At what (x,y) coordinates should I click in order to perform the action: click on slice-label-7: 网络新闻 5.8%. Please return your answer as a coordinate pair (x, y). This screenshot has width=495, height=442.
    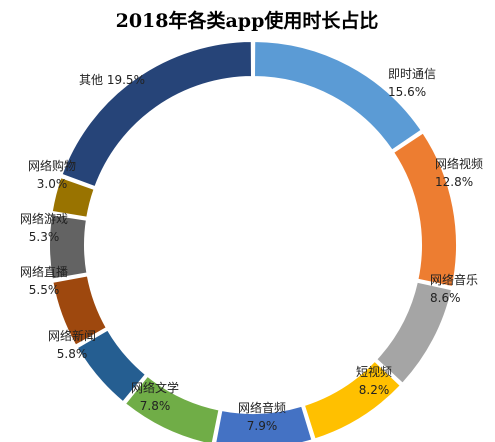
    Looking at the image, I should click on (72, 344).